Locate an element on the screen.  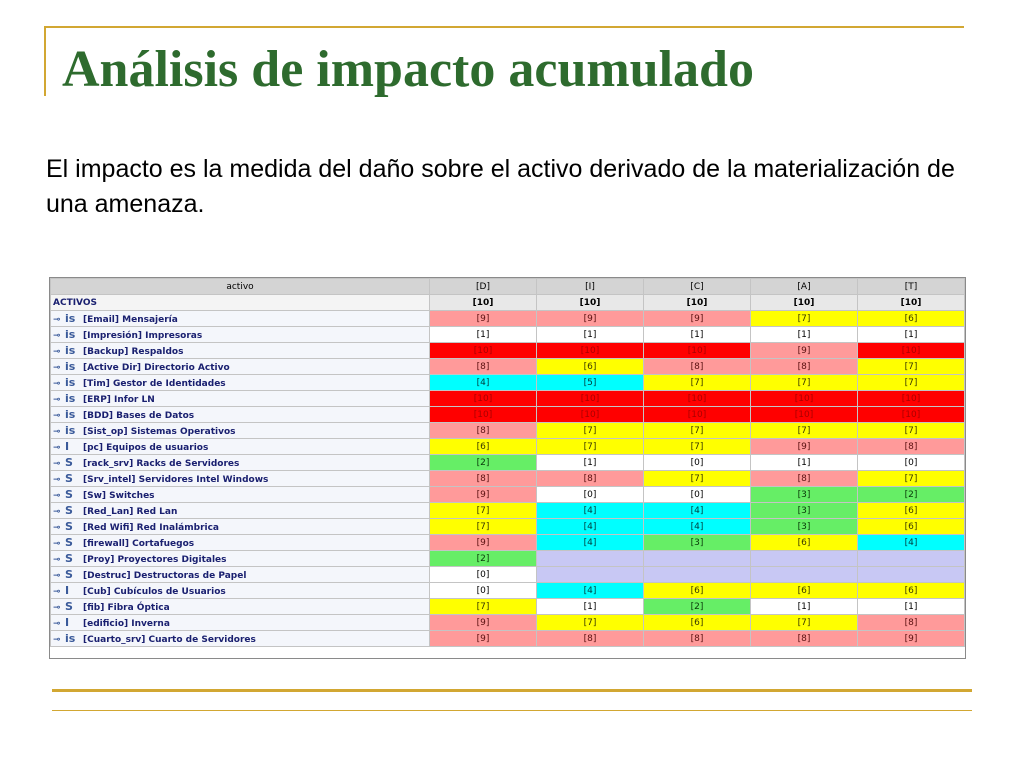
table-row: ⊸ is [Email] Mensajería [9] [9] [9] [7] [6] is located at coordinates (507, 318).